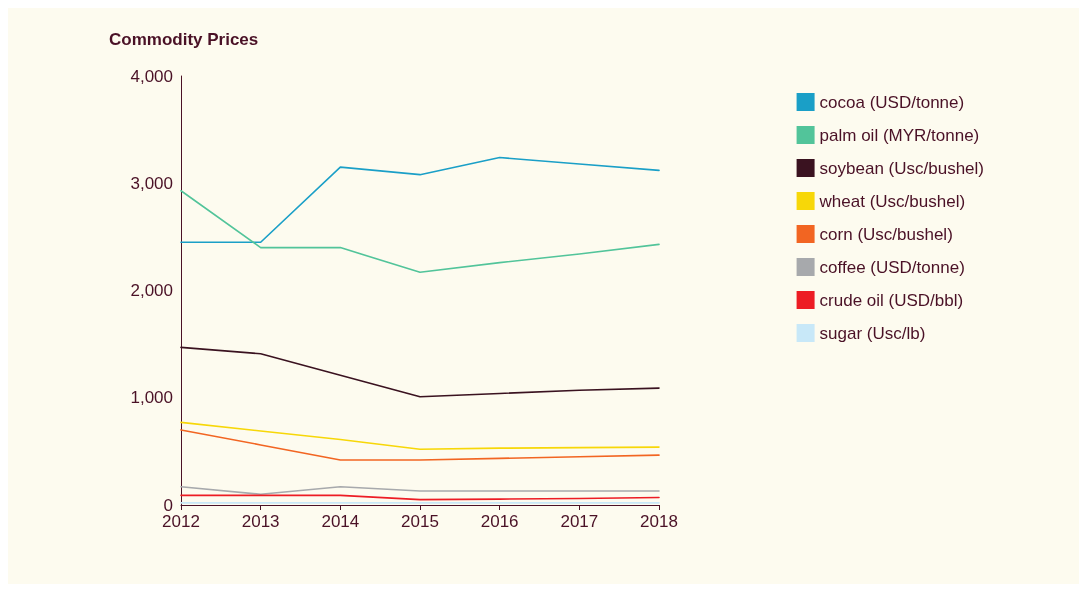 This screenshot has height=592, width=1087. What do you see at coordinates (886, 234) in the screenshot?
I see `legend-label: corn (Usc/bushel)` at bounding box center [886, 234].